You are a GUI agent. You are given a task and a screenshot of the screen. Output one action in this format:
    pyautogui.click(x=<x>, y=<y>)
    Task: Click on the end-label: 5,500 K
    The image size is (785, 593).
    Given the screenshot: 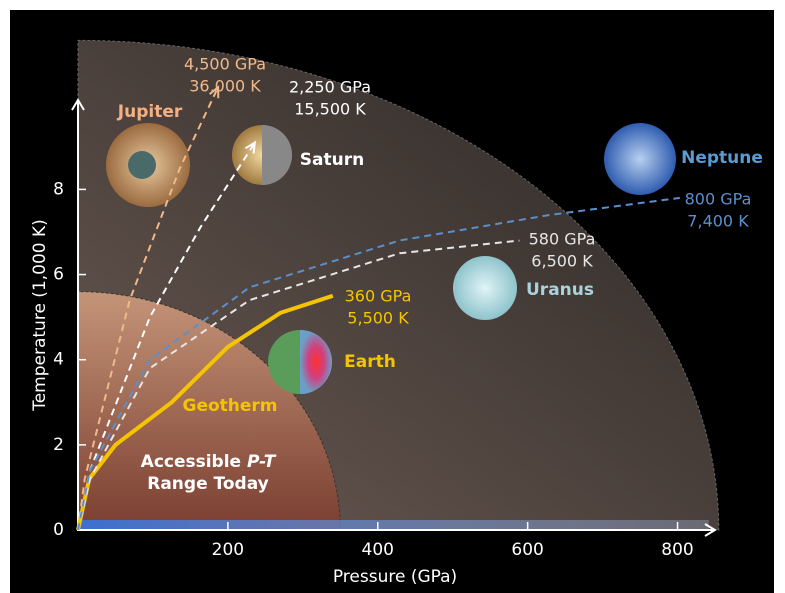 What is the action you would take?
    pyautogui.click(x=378, y=318)
    